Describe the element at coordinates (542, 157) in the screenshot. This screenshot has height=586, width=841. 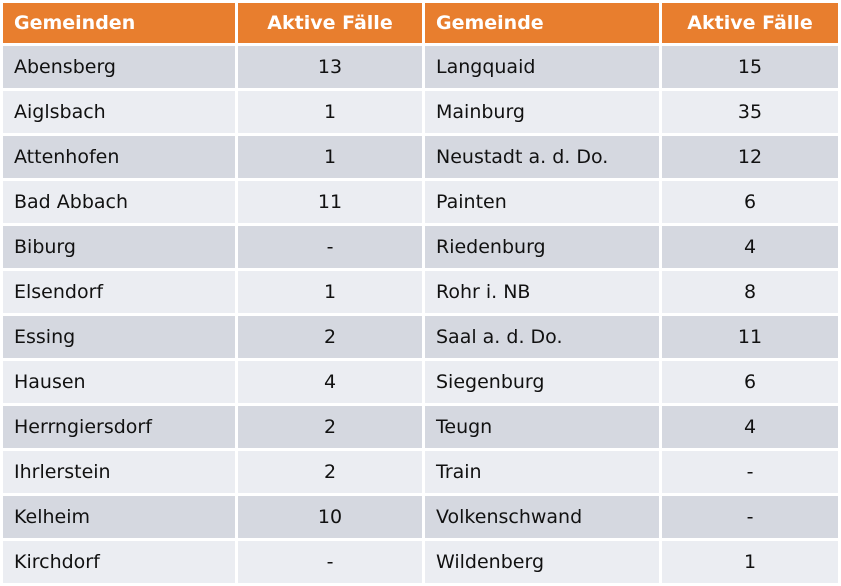
I see `gemeinde-name-cell-right: Neustadt a. d. Do.` at that location.